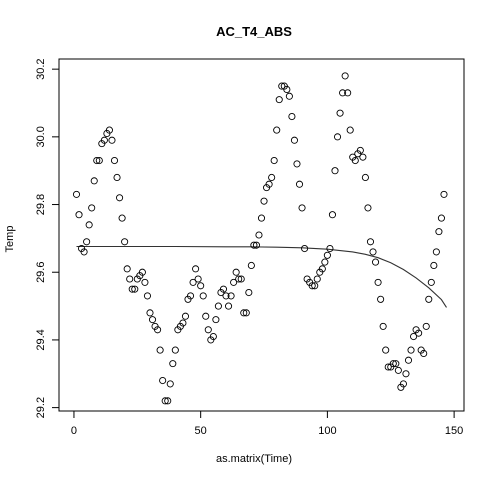  I want to click on x-tick-label: 100, so click(327, 431).